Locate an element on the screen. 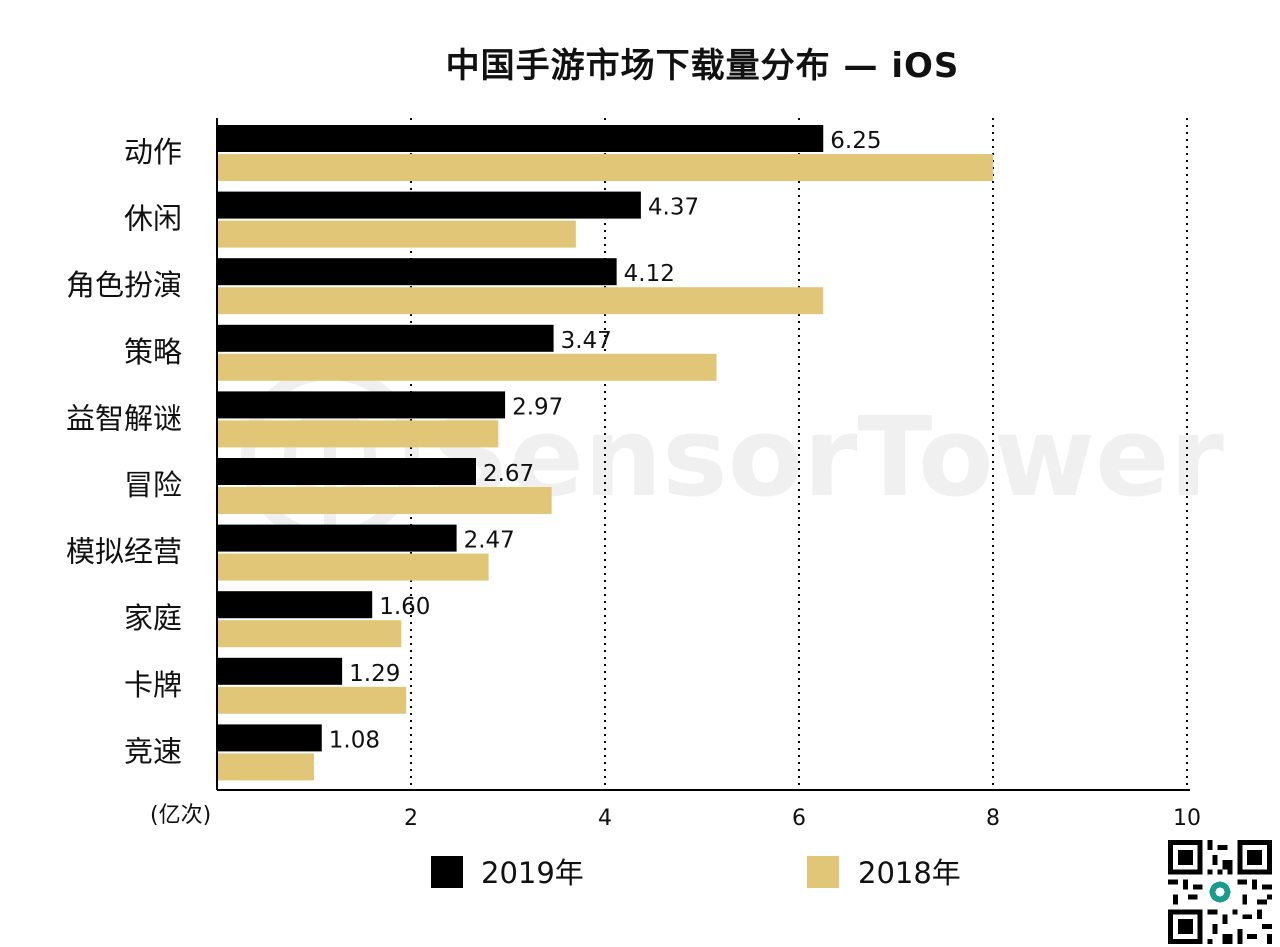 This screenshot has width=1280, height=947. x-tick-label: 8 is located at coordinates (993, 818).